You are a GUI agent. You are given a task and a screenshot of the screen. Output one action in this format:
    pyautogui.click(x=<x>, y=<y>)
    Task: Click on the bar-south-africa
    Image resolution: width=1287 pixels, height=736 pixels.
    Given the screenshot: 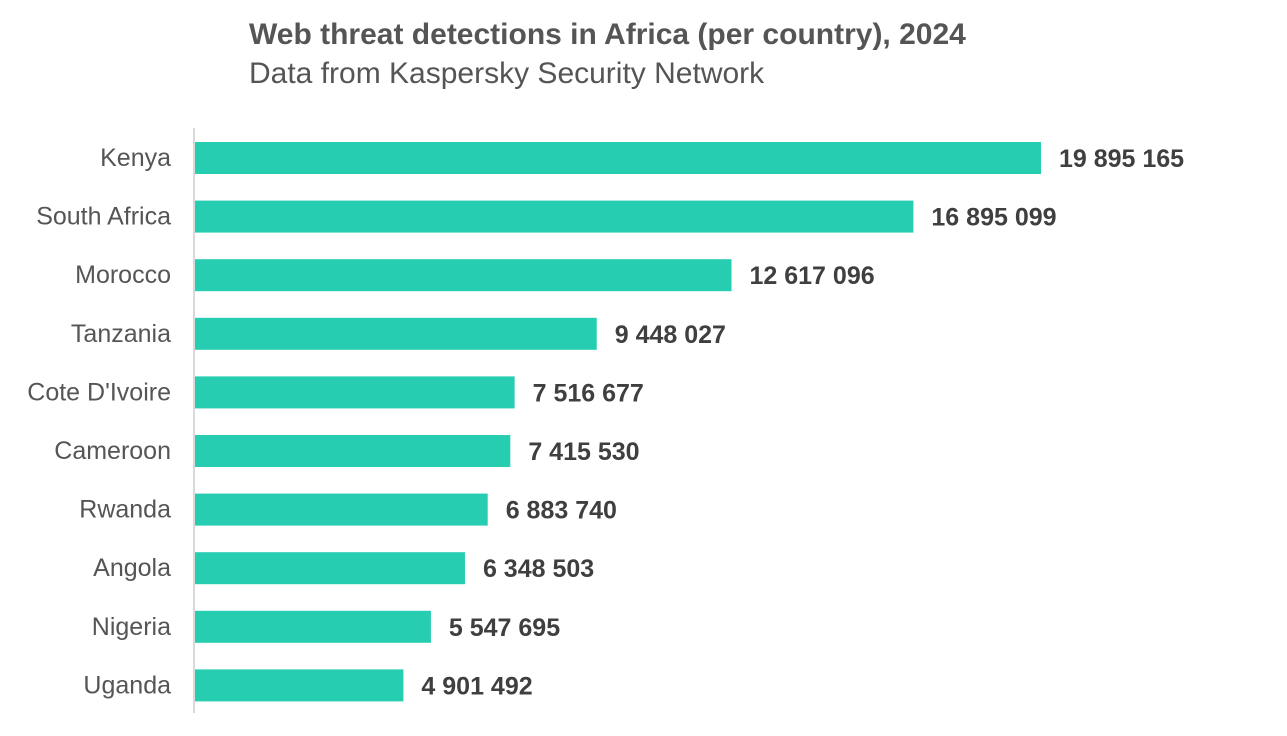 What is the action you would take?
    pyautogui.click(x=554, y=216)
    